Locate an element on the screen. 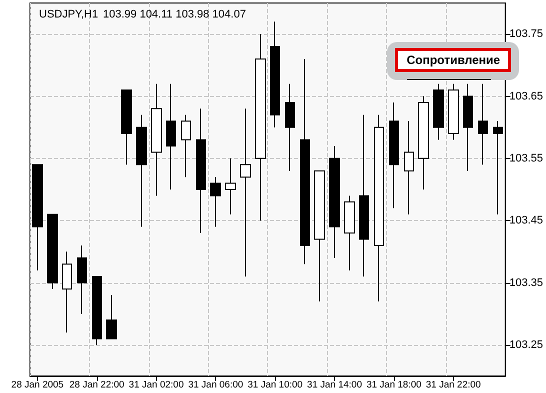 This screenshot has height=393, width=546. x-tick-label: 31 Jan 10:00 is located at coordinates (275, 385).